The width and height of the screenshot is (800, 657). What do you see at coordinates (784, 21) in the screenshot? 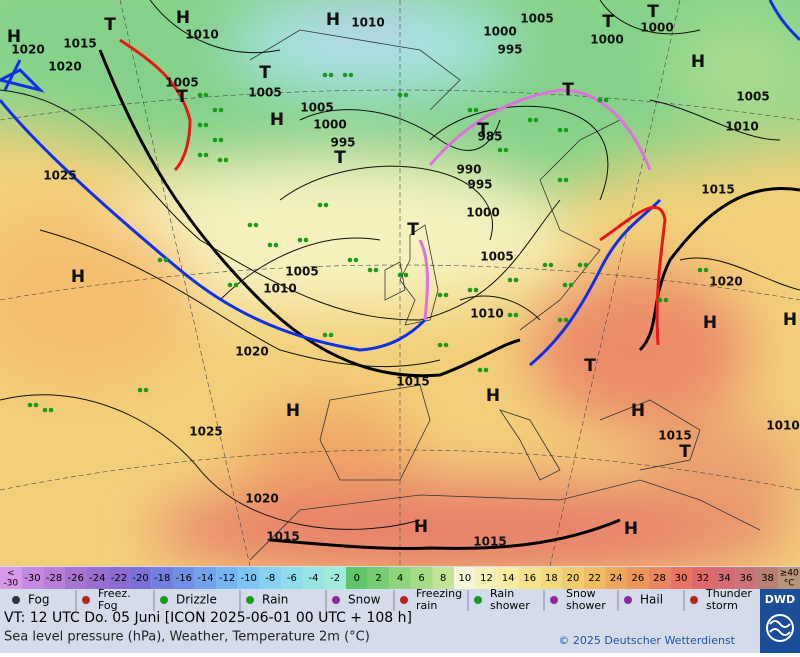
I see `cold-front` at bounding box center [784, 21].